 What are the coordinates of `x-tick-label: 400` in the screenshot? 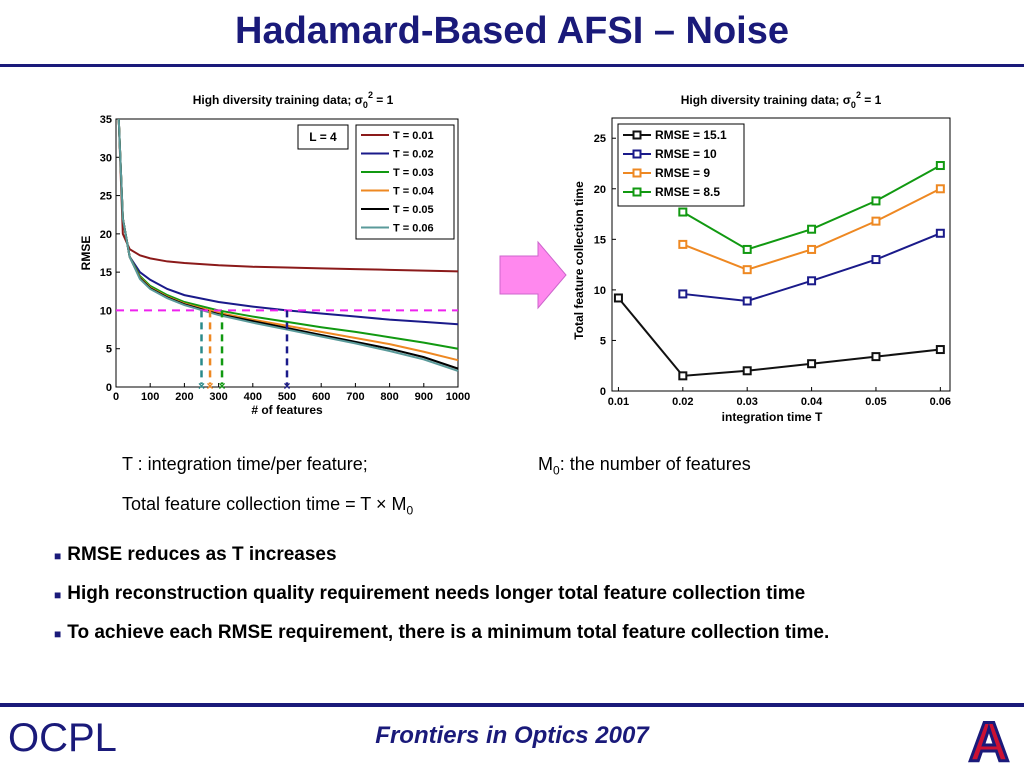 It's located at (253, 397).